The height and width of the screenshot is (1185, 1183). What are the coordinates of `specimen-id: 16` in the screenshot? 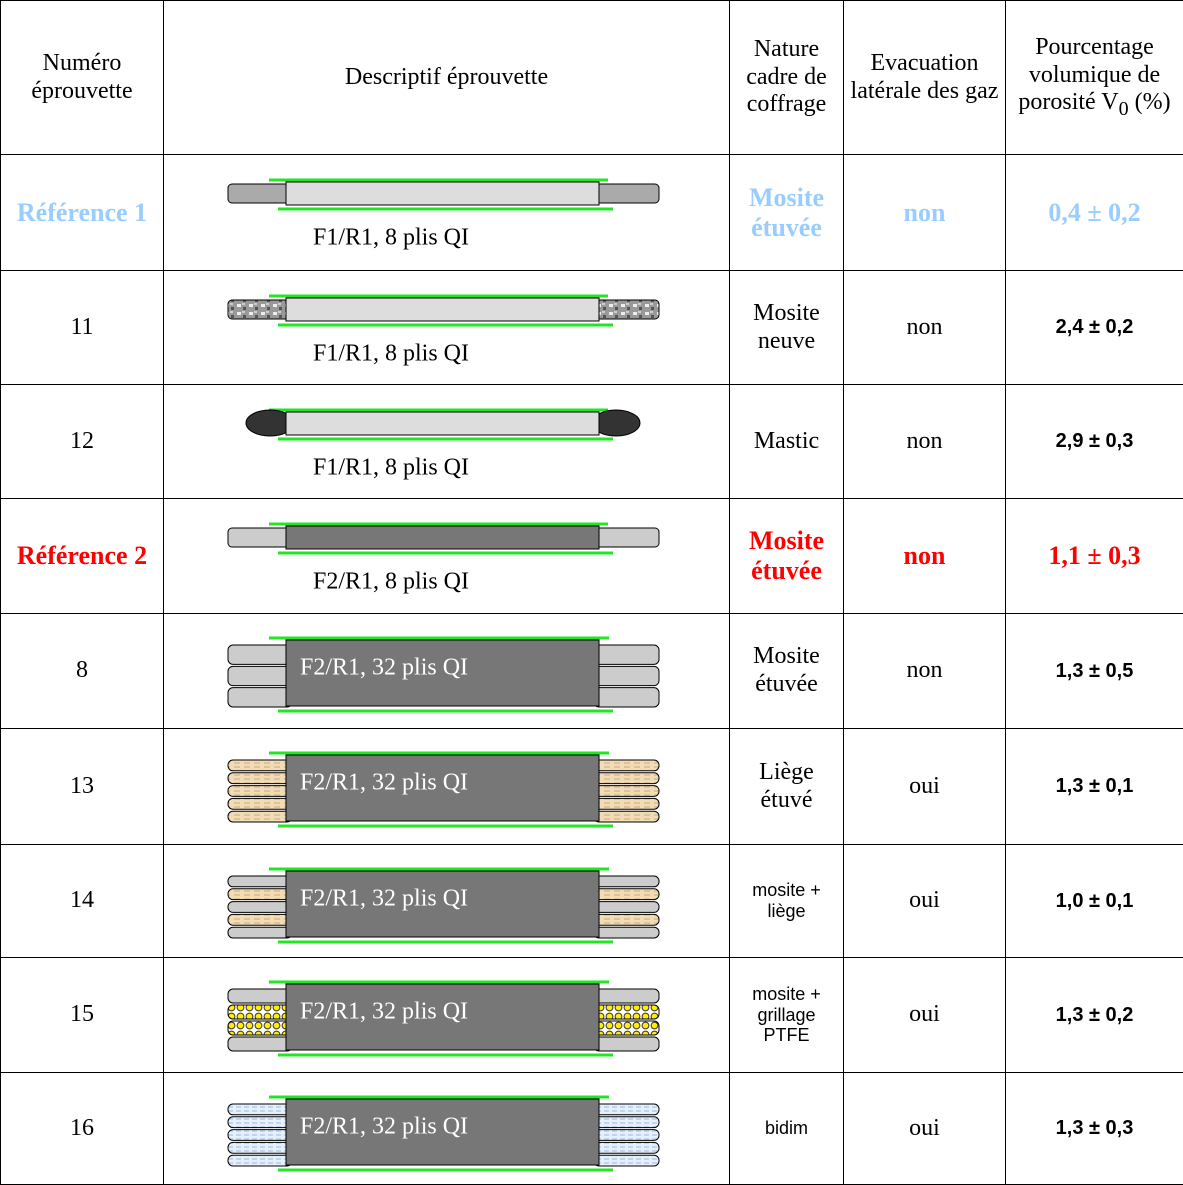 It's located at (82, 1128).